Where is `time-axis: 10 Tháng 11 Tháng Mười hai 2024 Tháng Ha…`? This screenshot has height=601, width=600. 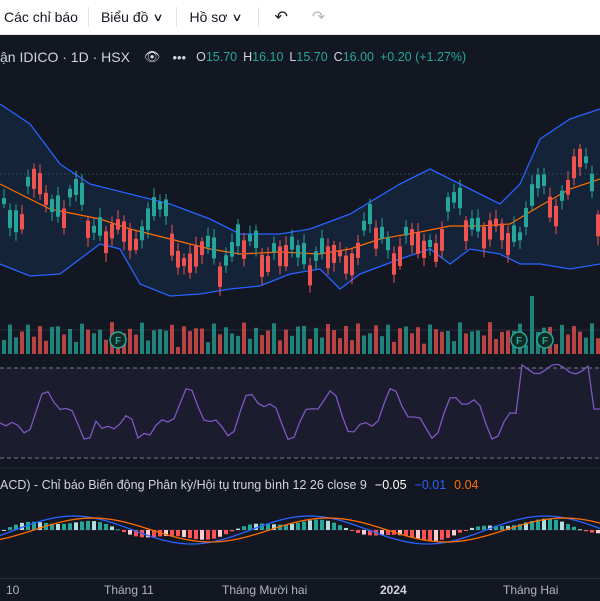 time-axis: 10 Tháng 11 Tháng Mười hai 2024 Tháng Ha… is located at coordinates (300, 589).